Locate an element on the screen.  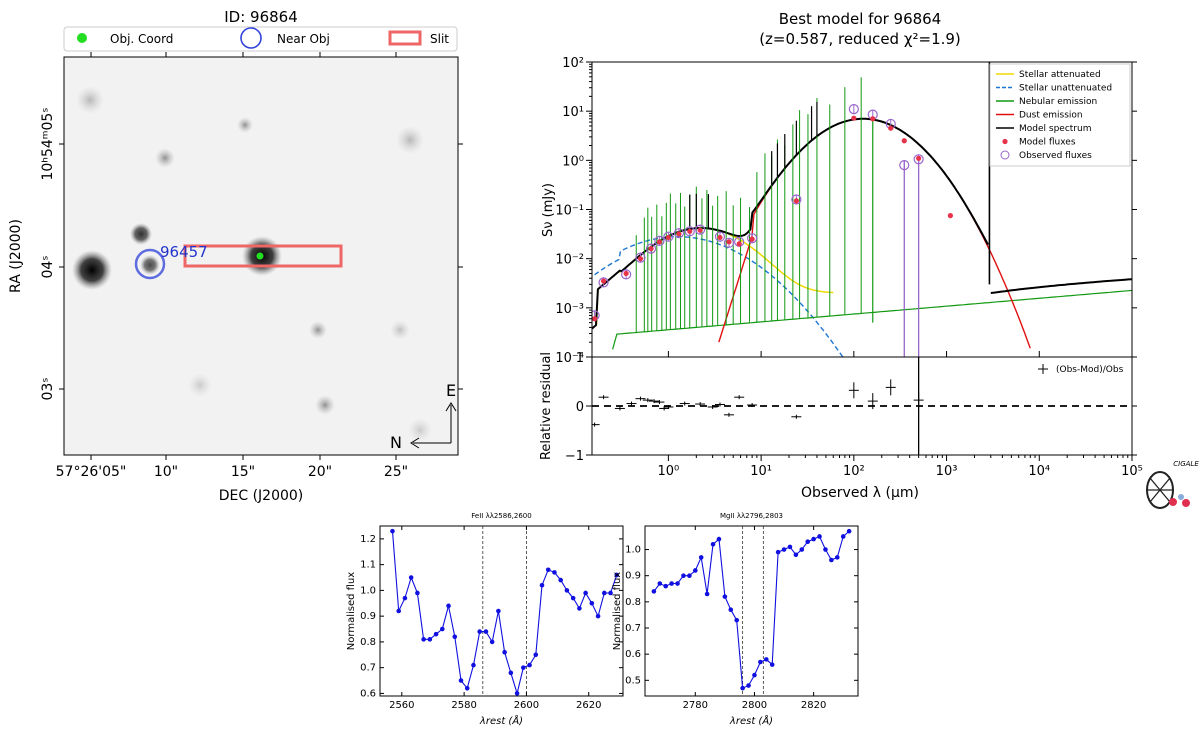
sed-legend-label: Dust emission is located at coordinates (1051, 116).